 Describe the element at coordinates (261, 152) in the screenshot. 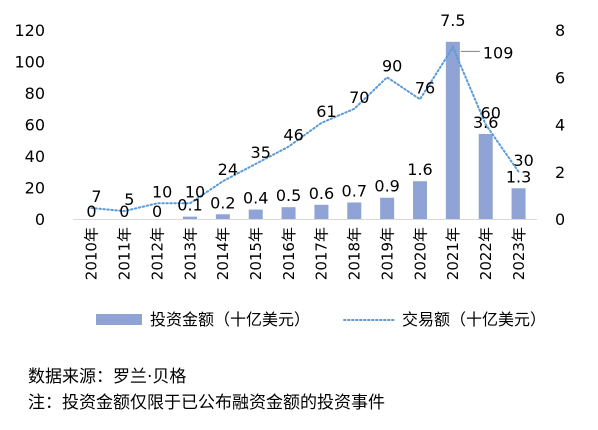

I see `line-data-label: 35` at that location.